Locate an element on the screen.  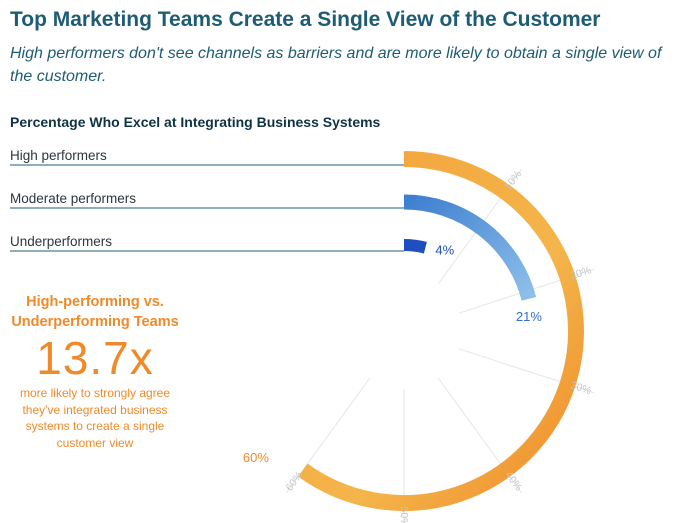
callout-text-line-1: more likely to strongly agree is located at coordinates (95, 393).